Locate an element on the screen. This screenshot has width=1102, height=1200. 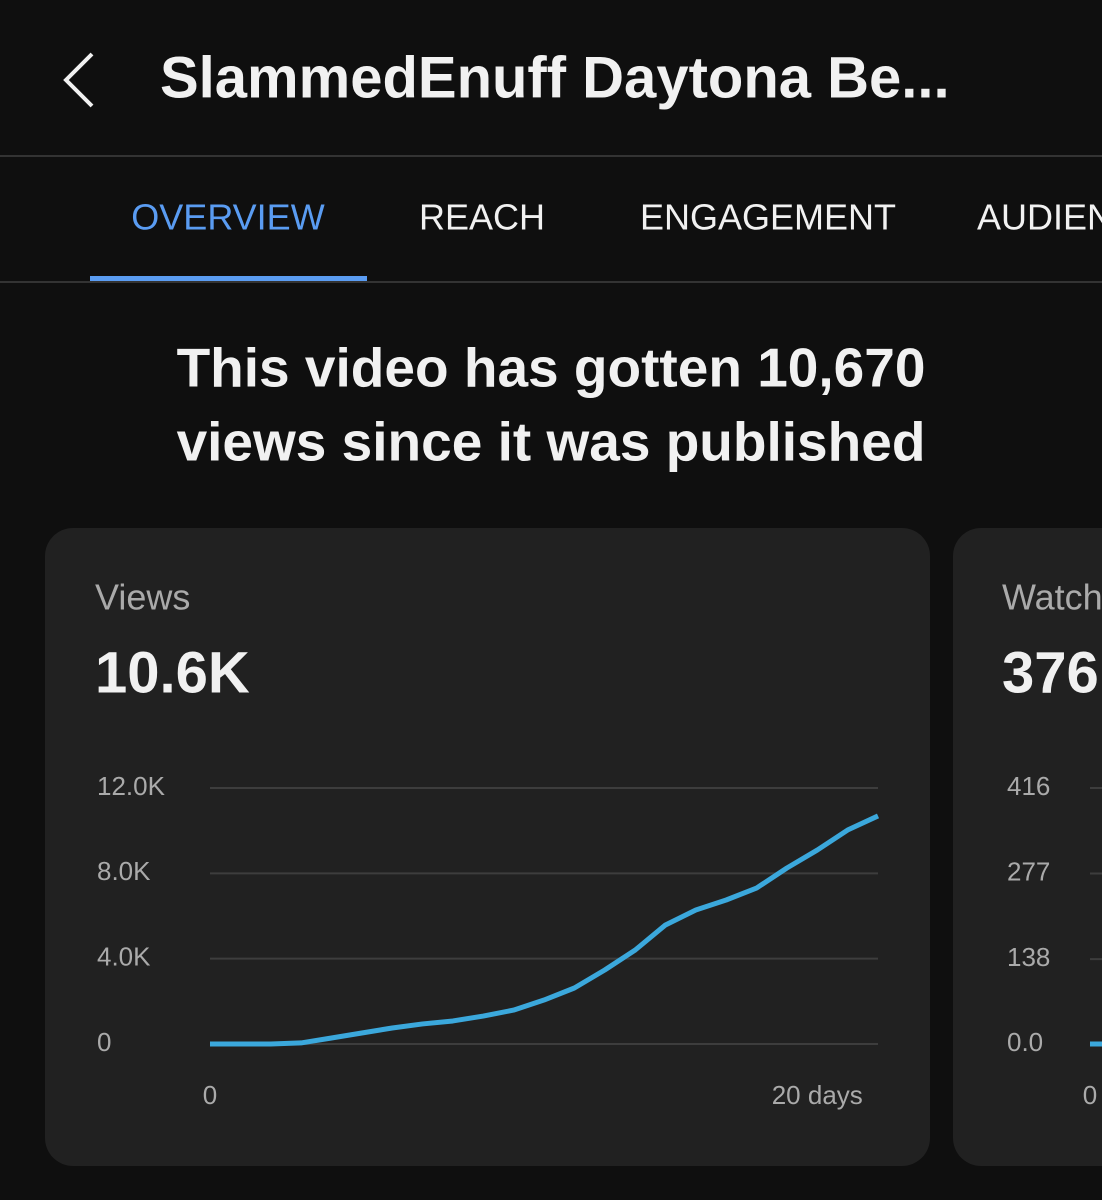
back-button is located at coordinates (78, 80).